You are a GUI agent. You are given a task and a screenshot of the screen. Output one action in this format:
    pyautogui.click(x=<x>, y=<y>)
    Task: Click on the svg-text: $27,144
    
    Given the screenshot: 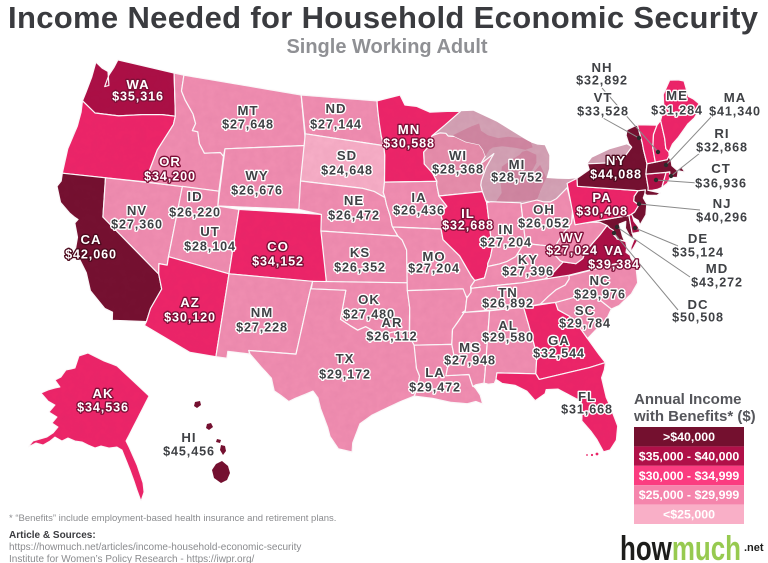 What is the action you would take?
    pyautogui.click(x=336, y=125)
    